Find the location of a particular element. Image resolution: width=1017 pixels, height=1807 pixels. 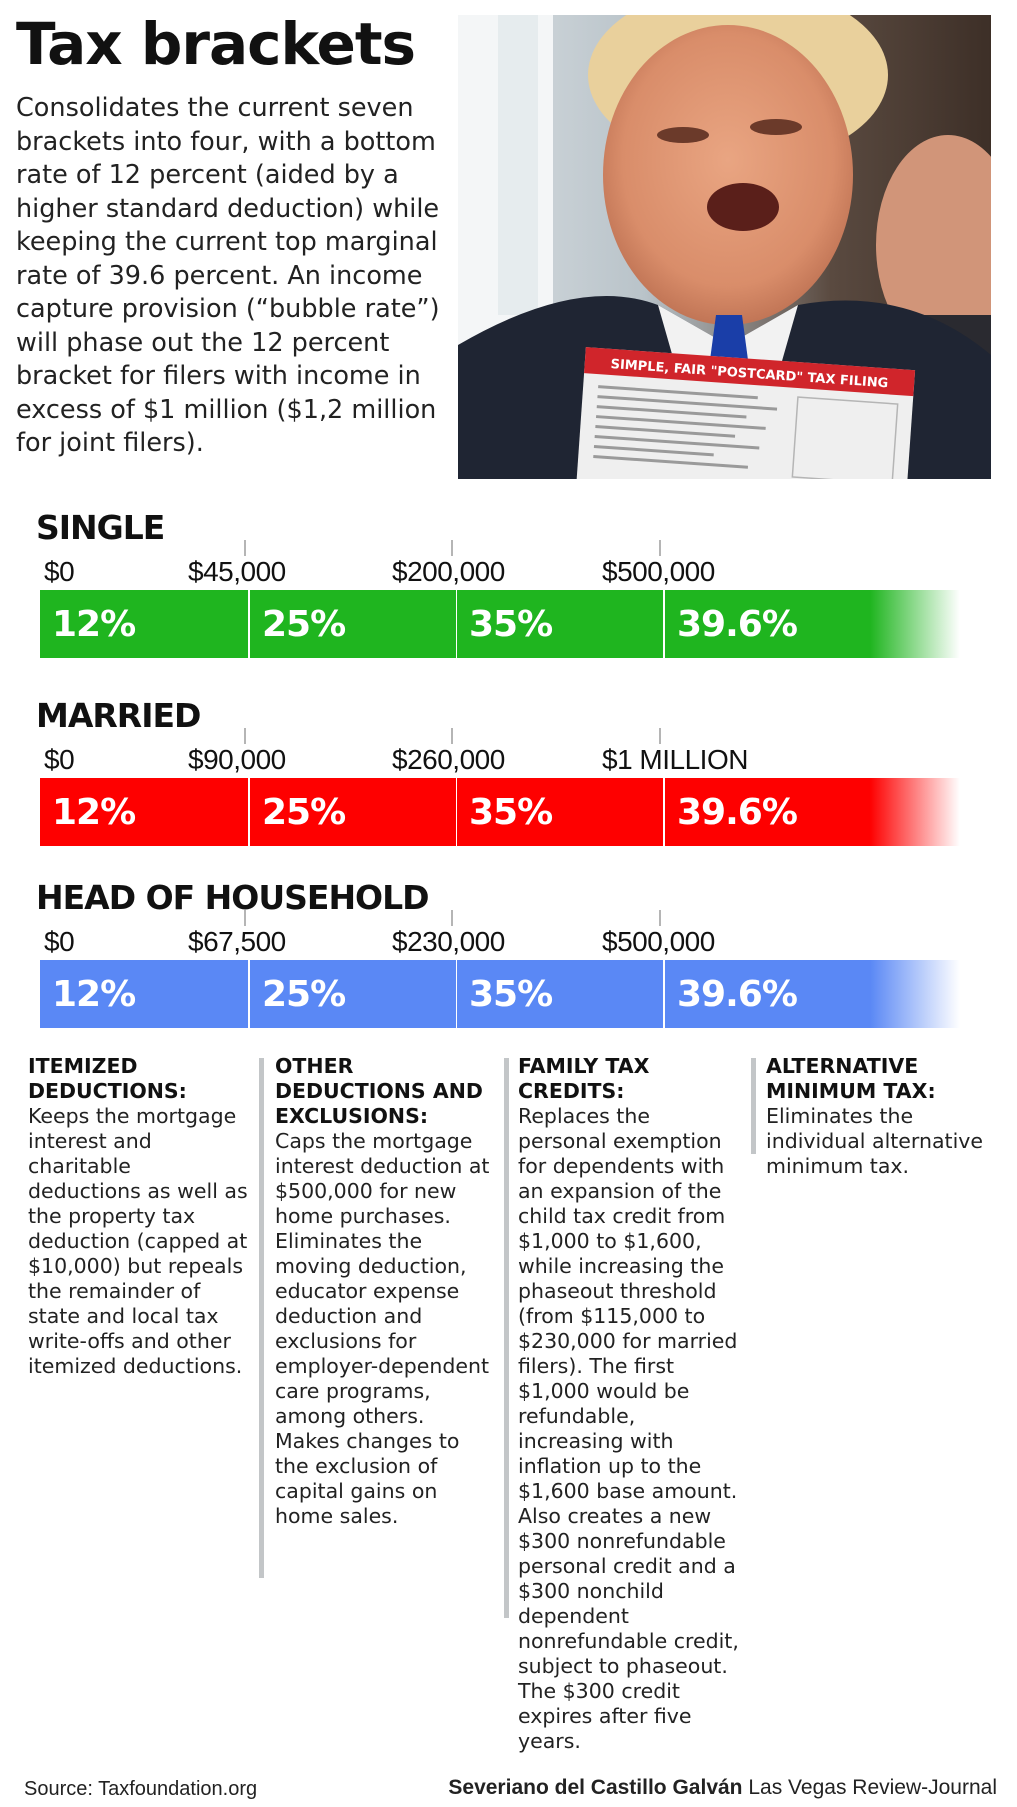

threshold-label: $67,500 is located at coordinates (237, 941).